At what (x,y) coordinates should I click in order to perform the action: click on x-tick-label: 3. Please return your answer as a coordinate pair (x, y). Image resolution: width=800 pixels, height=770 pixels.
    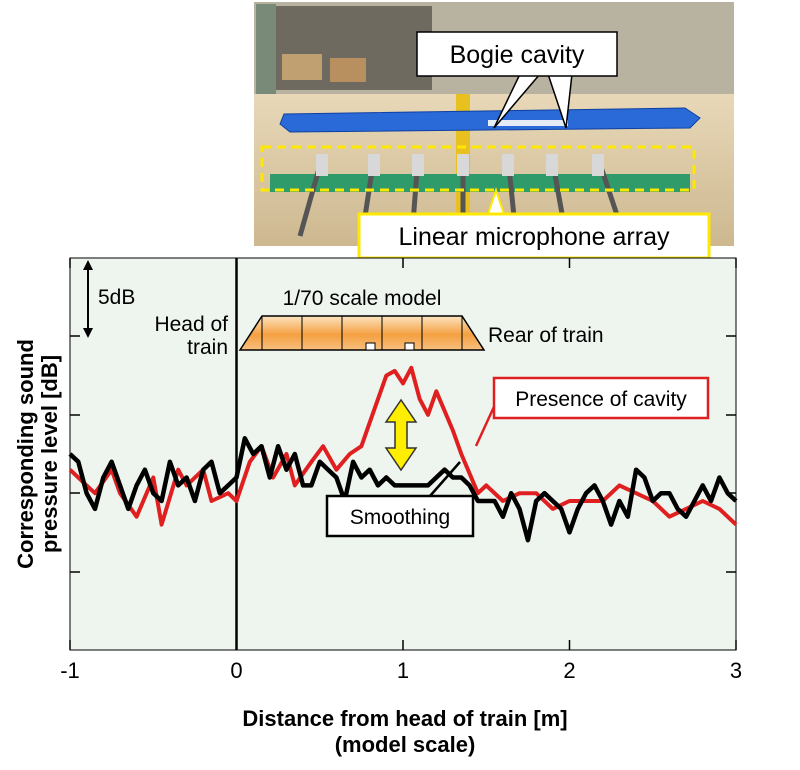
    Looking at the image, I should click on (736, 670).